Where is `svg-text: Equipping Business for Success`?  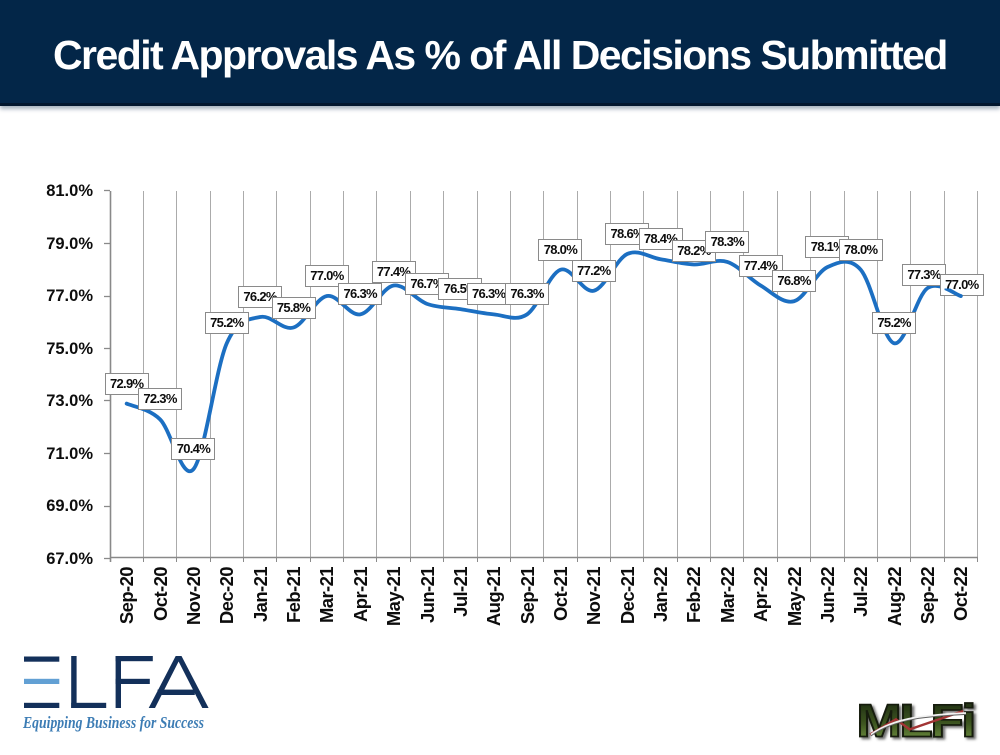
svg-text: Equipping Business for Success is located at coordinates (113, 722).